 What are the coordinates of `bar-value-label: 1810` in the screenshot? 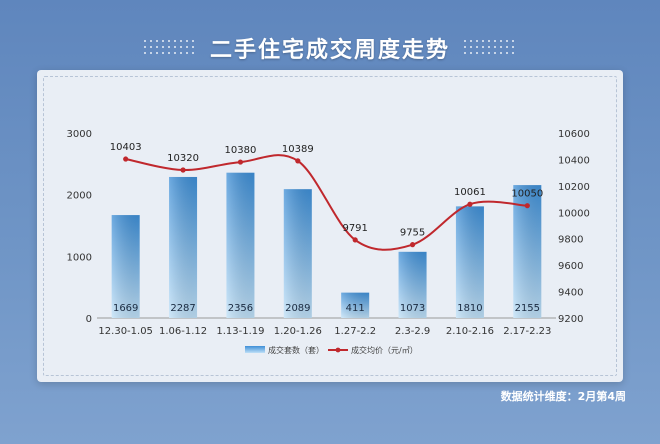 It's located at (469, 308).